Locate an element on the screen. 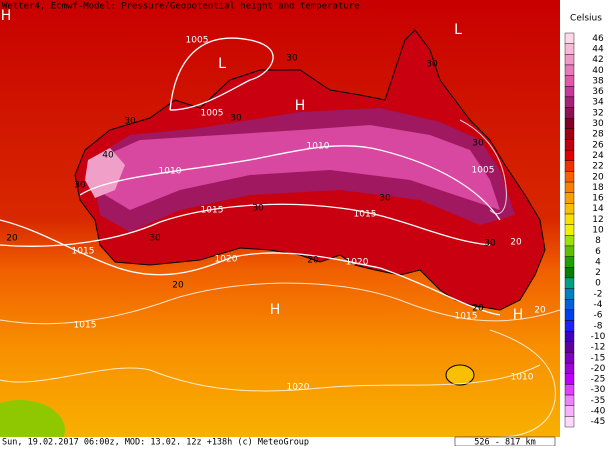 The height and width of the screenshot is (450, 612). legend-label: 38 is located at coordinates (598, 81).